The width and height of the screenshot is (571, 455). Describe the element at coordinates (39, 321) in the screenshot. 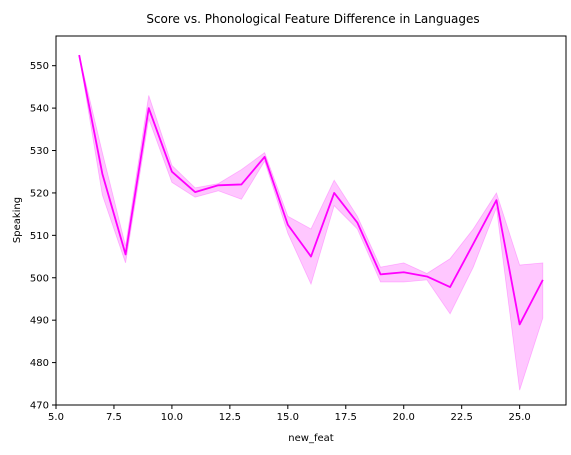

I see `y-tick-label: 490` at that location.